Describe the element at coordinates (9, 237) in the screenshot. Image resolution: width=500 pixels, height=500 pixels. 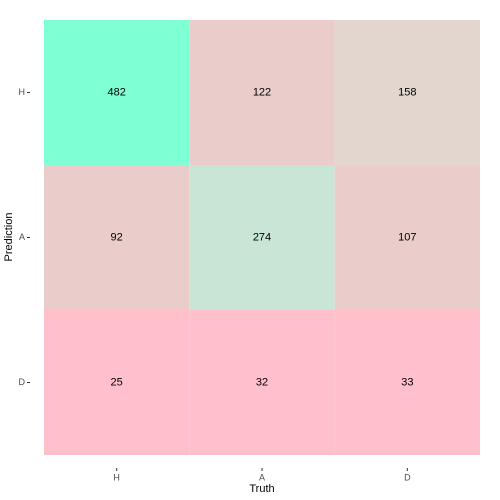
I see `y-axis-title: Prediction` at that location.